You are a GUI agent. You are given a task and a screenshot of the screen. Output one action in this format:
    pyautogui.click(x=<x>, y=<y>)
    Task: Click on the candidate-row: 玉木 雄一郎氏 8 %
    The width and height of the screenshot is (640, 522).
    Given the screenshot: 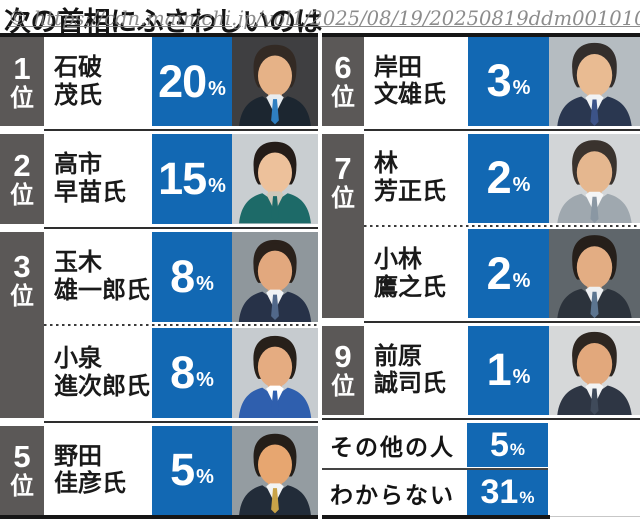 What is the action you would take?
    pyautogui.click(x=181, y=276)
    